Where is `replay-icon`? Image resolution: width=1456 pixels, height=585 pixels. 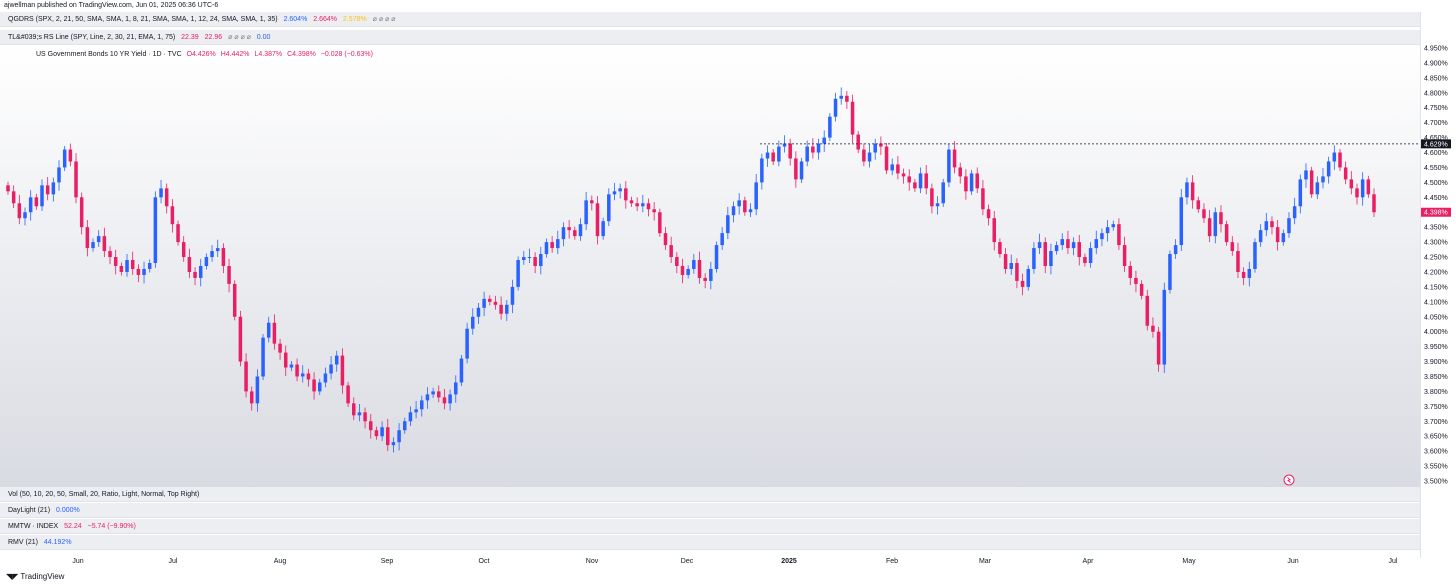
replay-icon is located at coordinates (1289, 480).